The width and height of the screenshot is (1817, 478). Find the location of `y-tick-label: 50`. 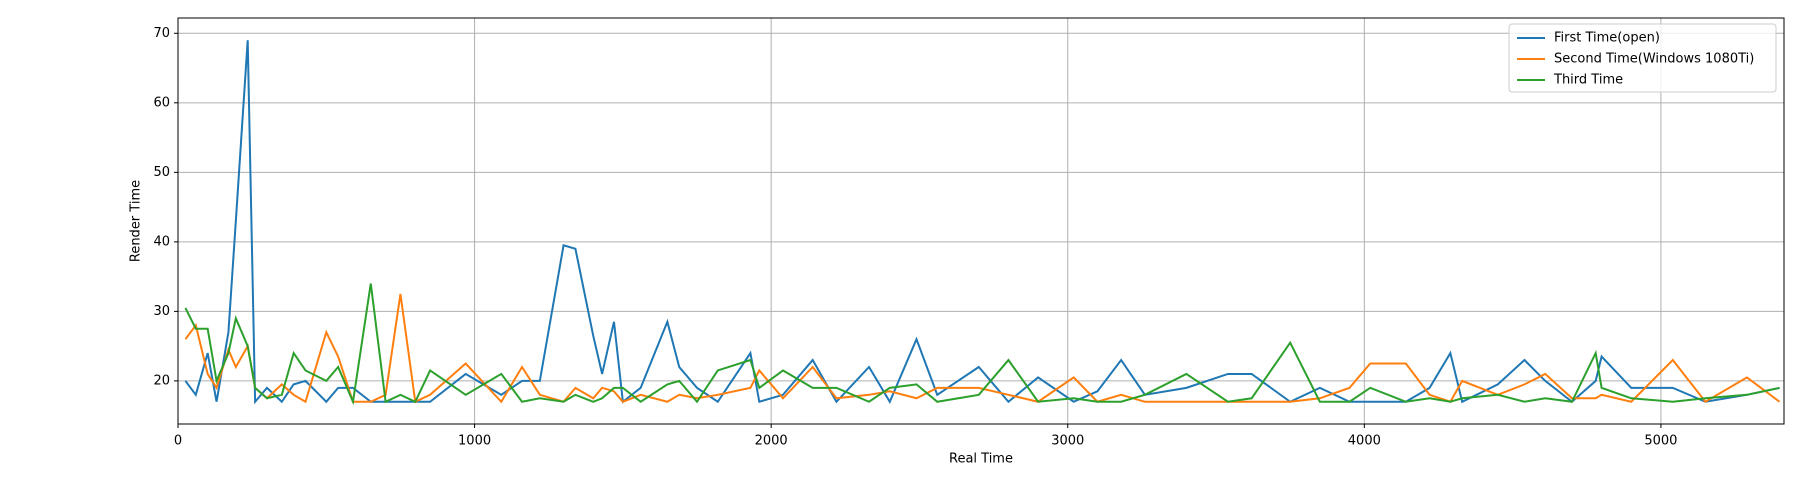

y-tick-label: 50 is located at coordinates (161, 172).